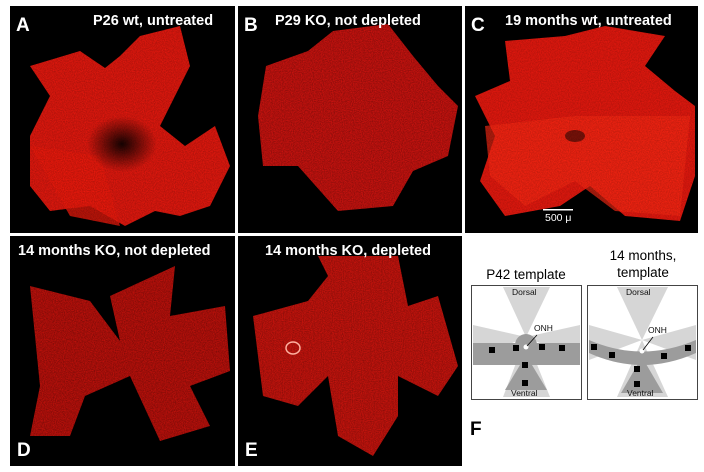 This screenshot has width=704, height=472. Describe the element at coordinates (640, 393) in the screenshot. I see `template-ventral-label-14-months: Ventral` at that location.